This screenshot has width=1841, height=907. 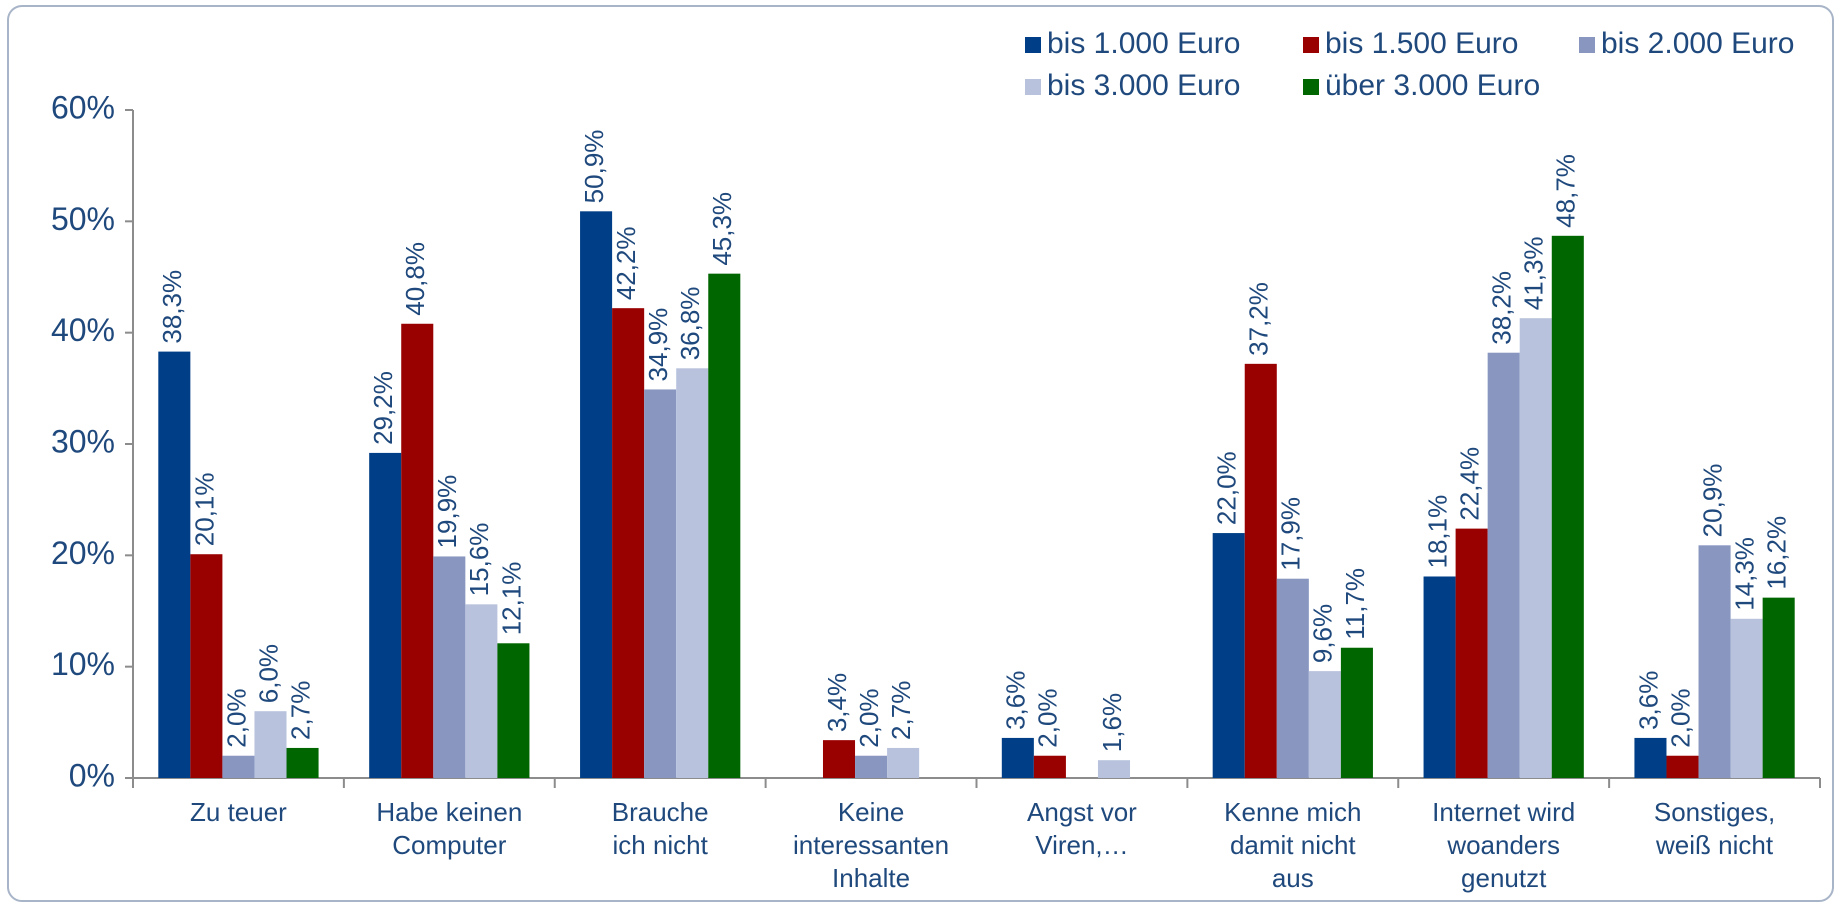 What do you see at coordinates (1293, 845) in the screenshot?
I see `x-tick-label: Kenne mich damit nicht aus` at bounding box center [1293, 845].